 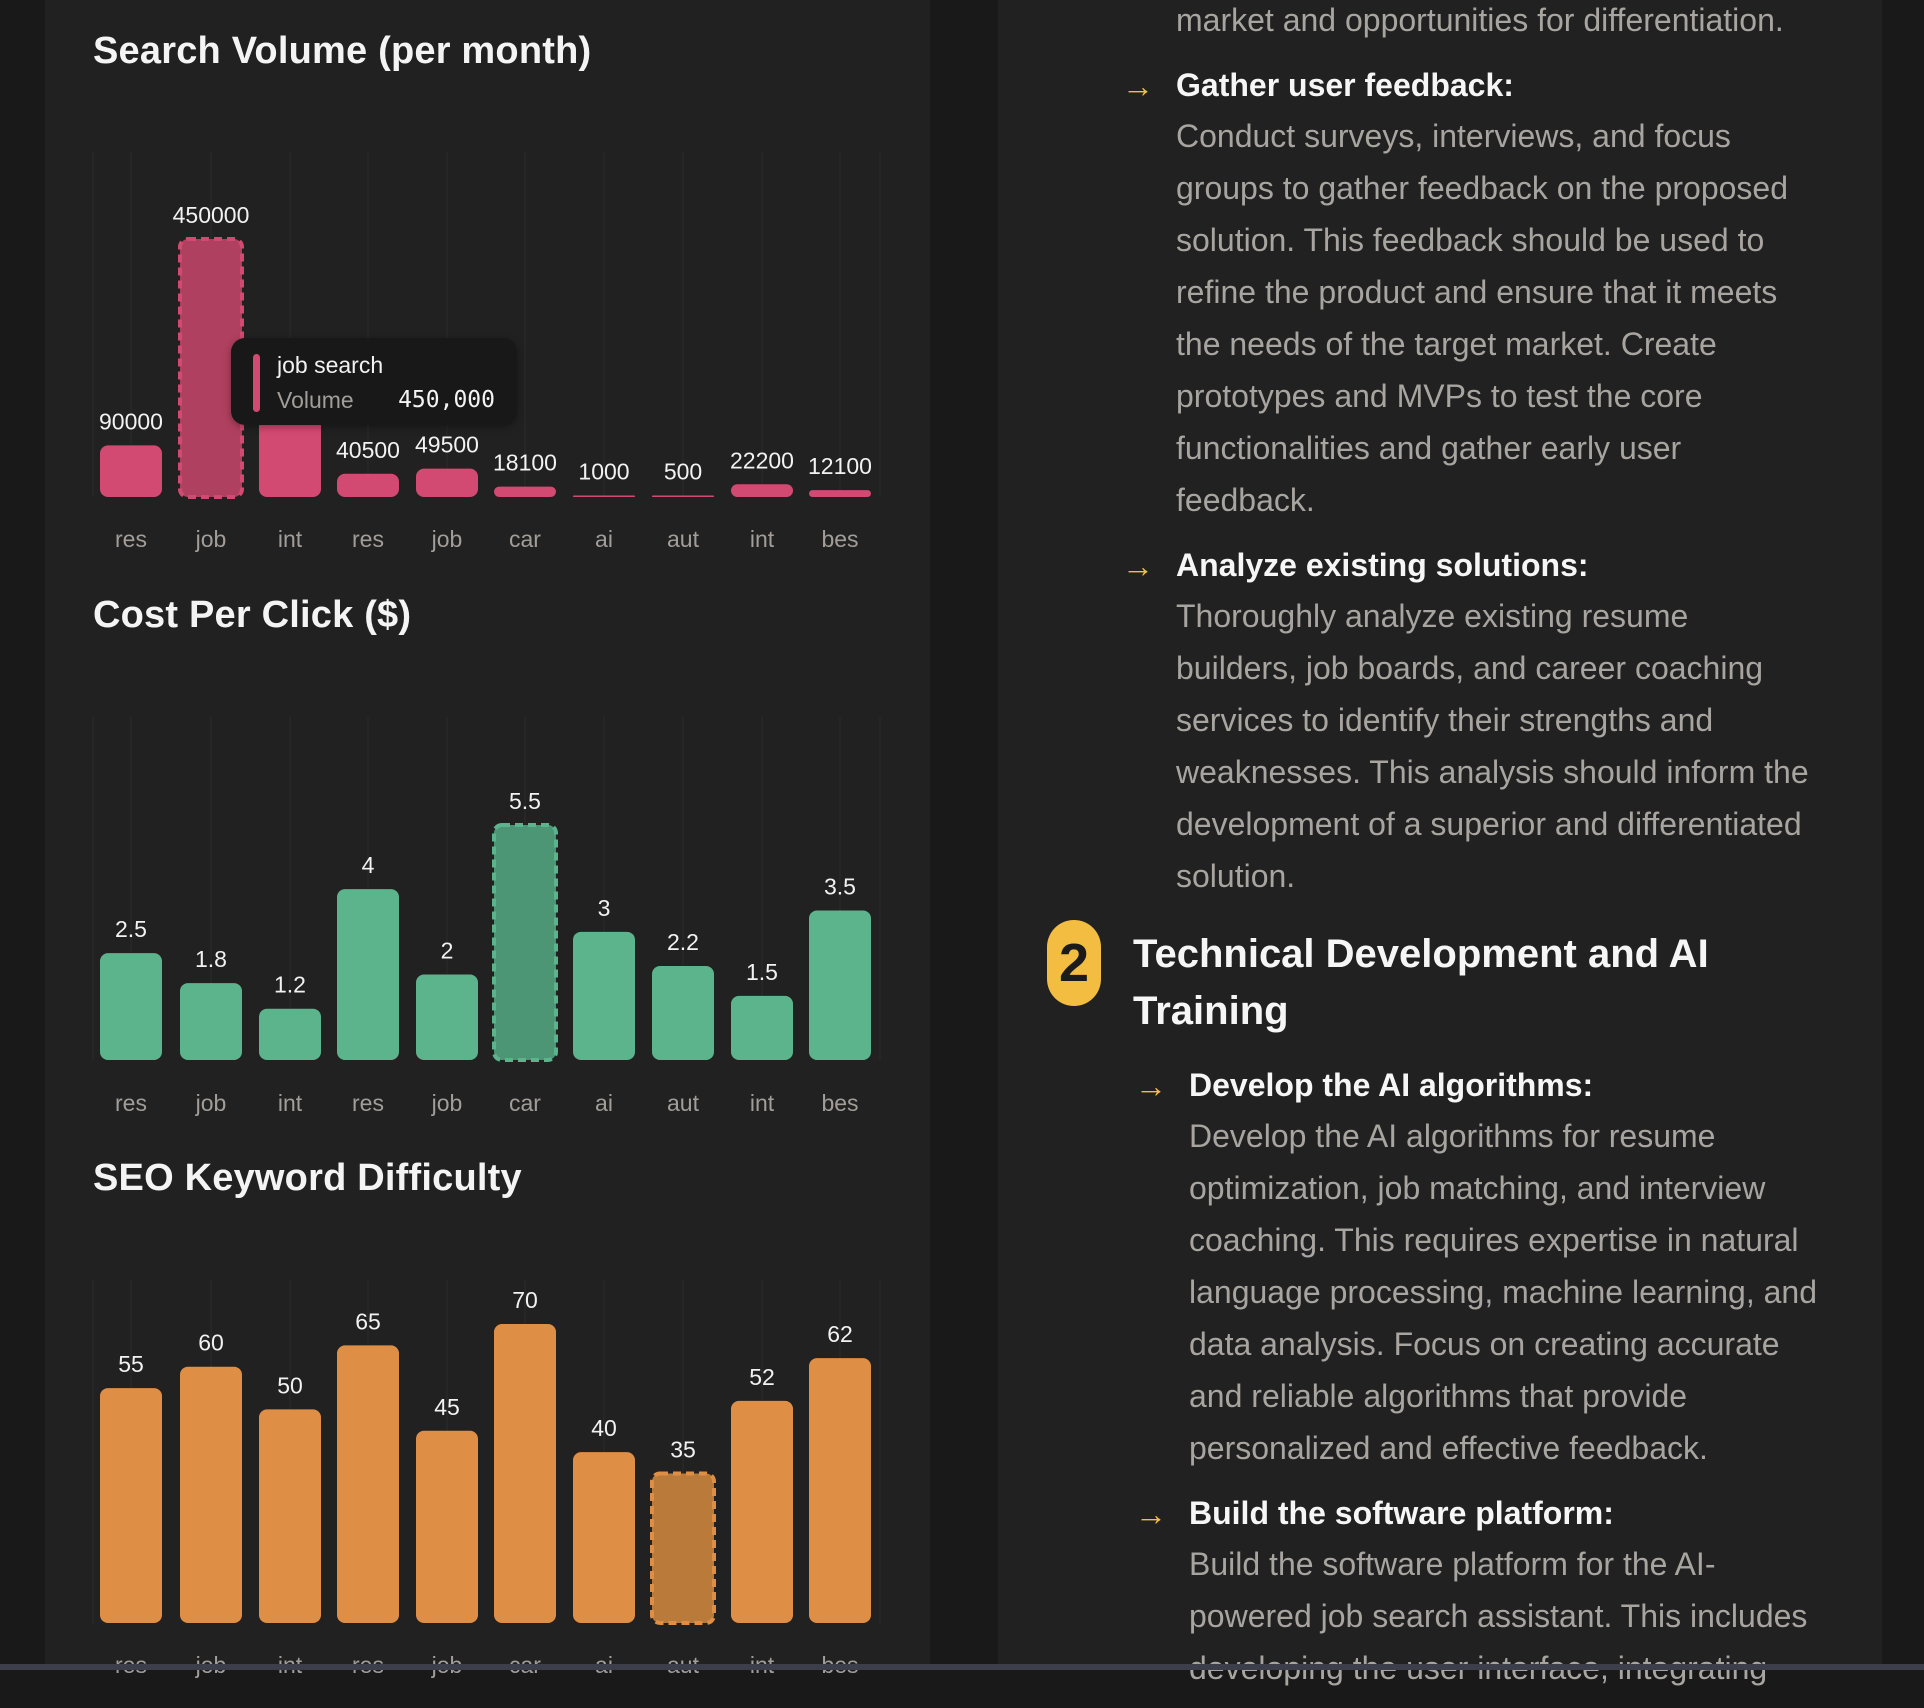 What do you see at coordinates (1438, 1396) in the screenshot?
I see `list-item-text: and reliable algorithms that provide` at bounding box center [1438, 1396].